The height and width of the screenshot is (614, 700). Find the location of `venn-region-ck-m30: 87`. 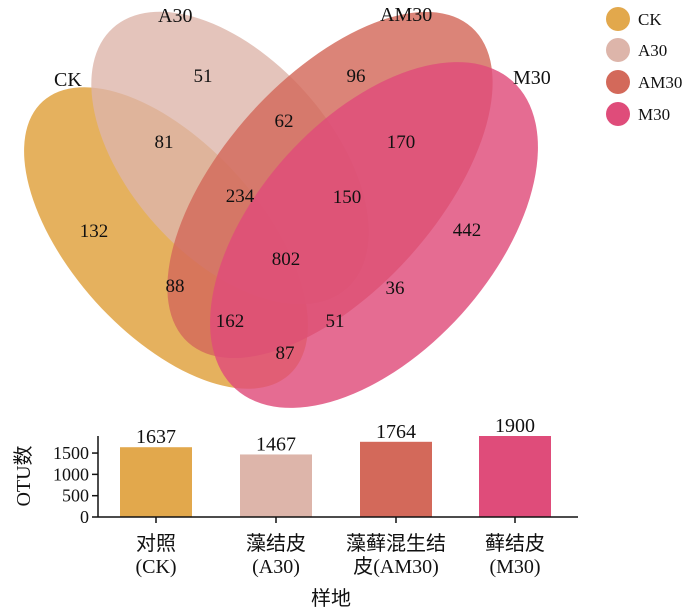

venn-region-ck-m30: 87 is located at coordinates (285, 353).